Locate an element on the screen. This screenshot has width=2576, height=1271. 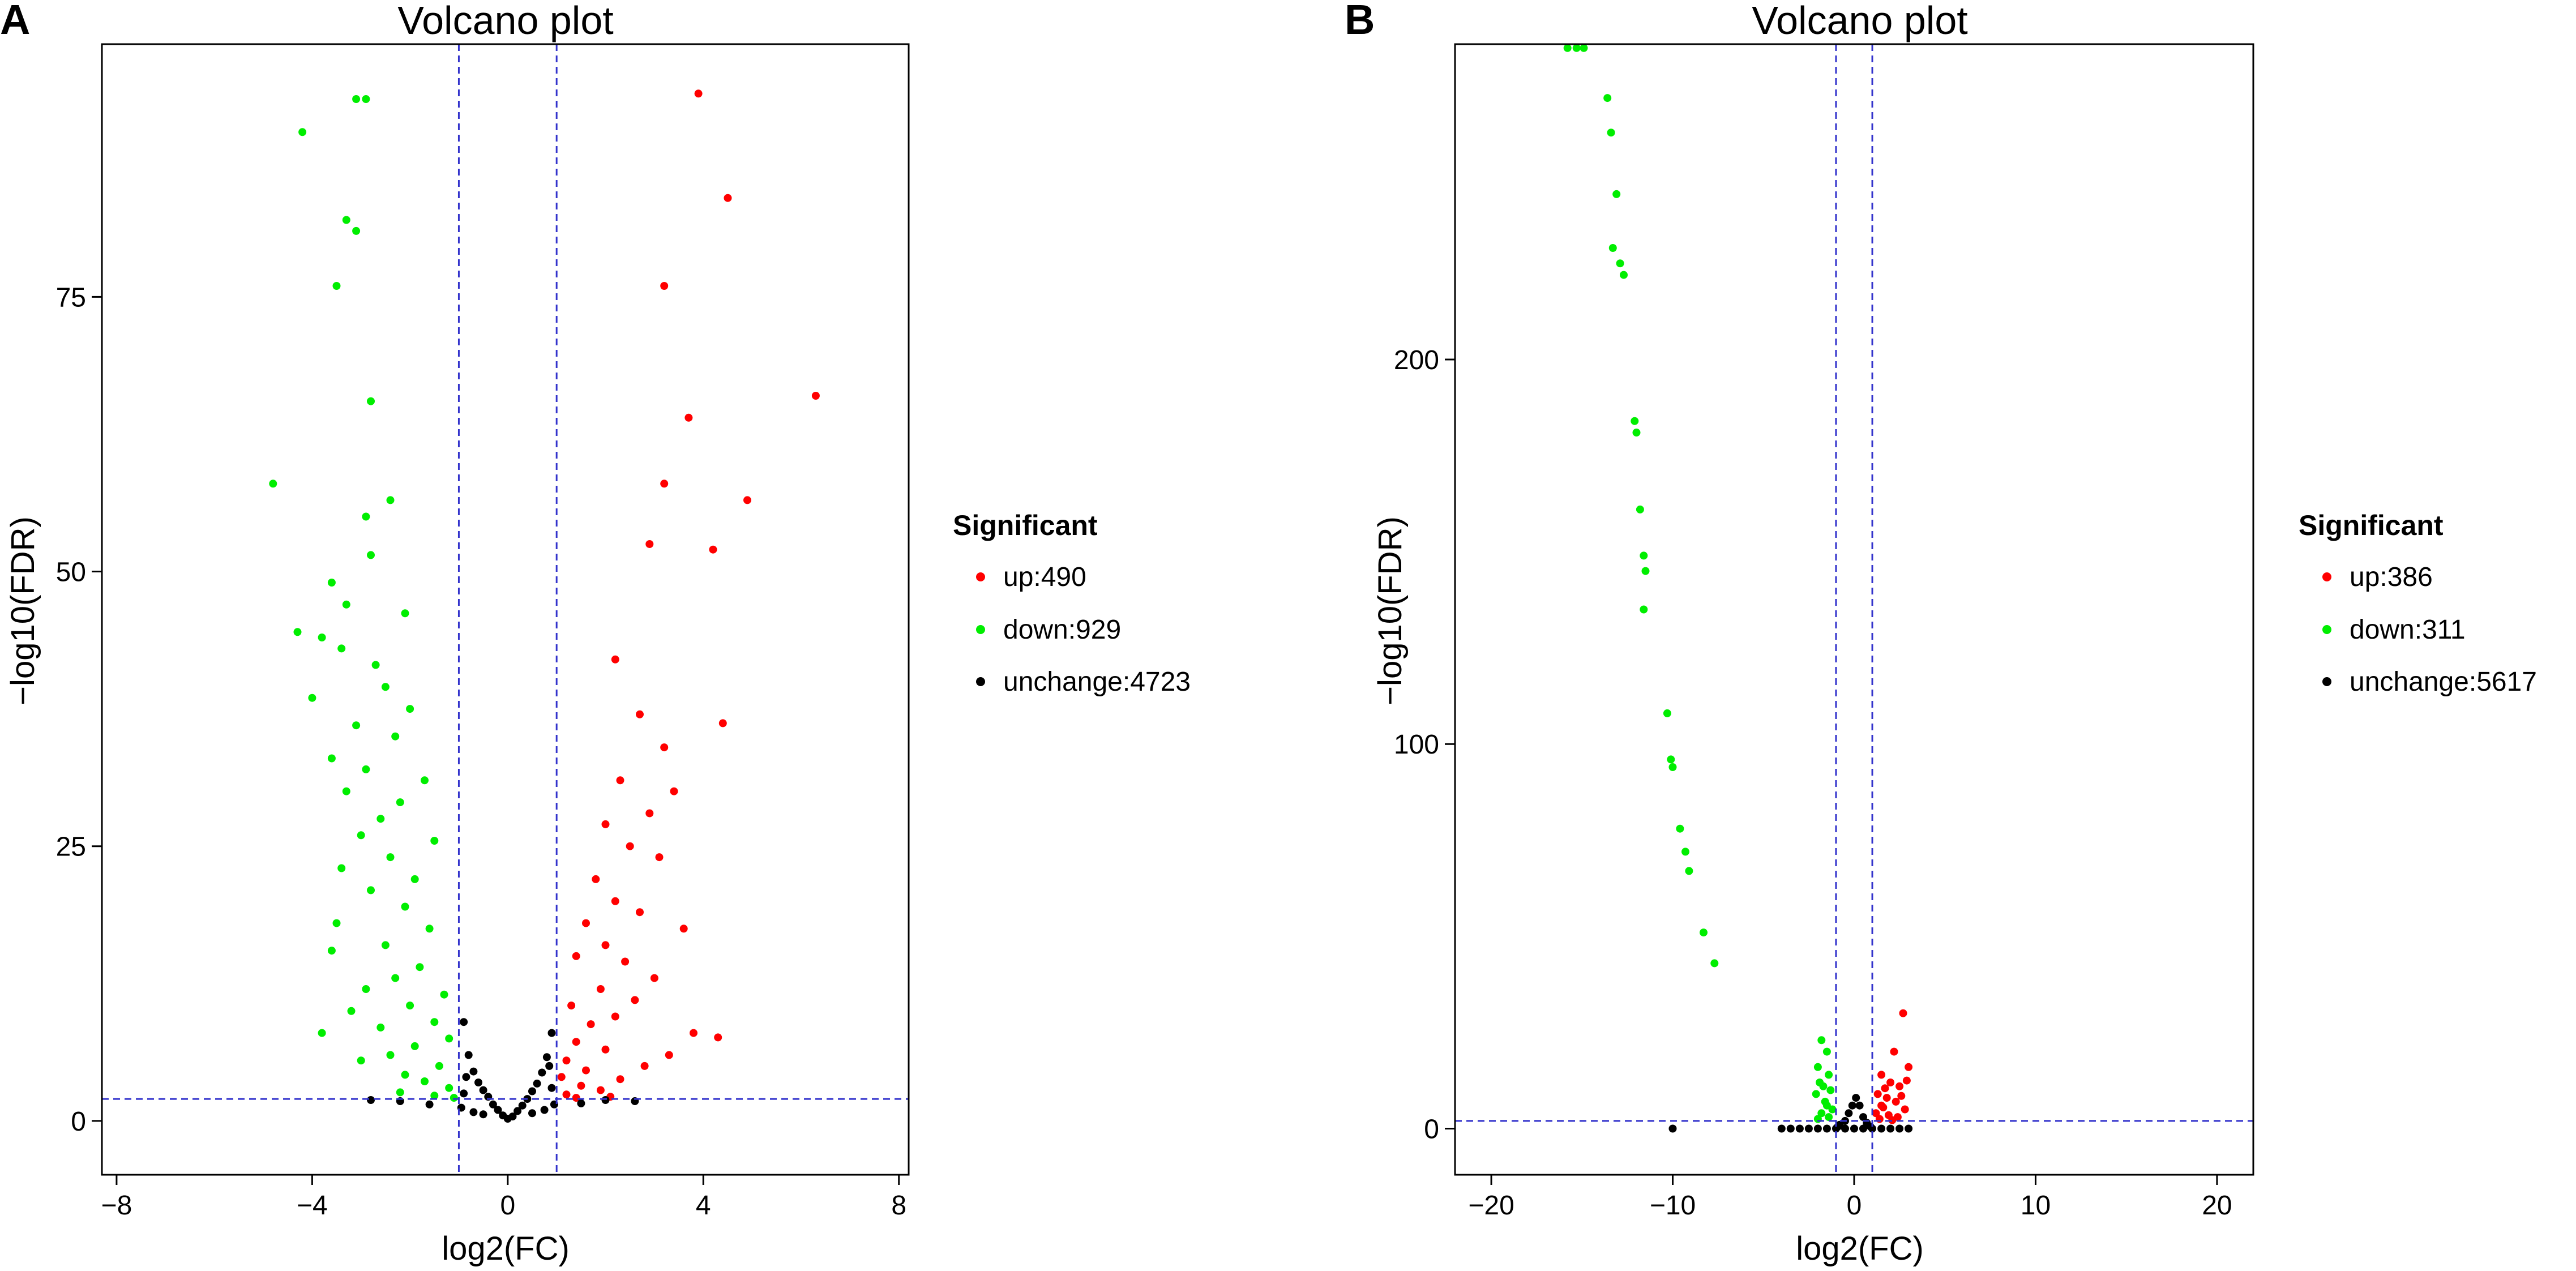
panel-a-legend-up-label: up:490 is located at coordinates (1044, 577).